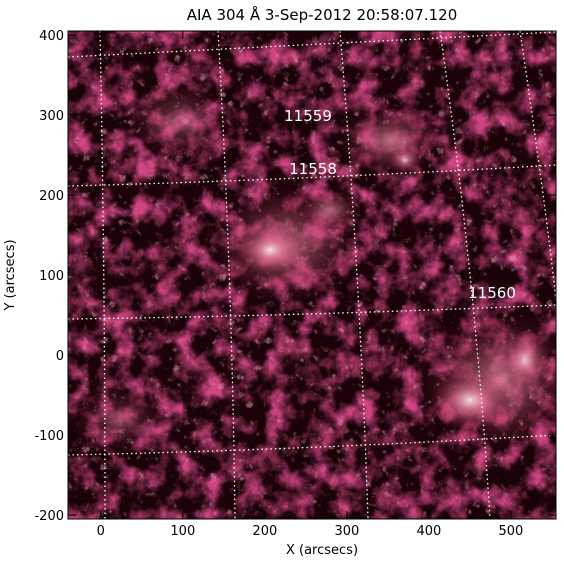 The image size is (564, 564). Describe the element at coordinates (510, 531) in the screenshot. I see `x-tick-label: 500` at that location.